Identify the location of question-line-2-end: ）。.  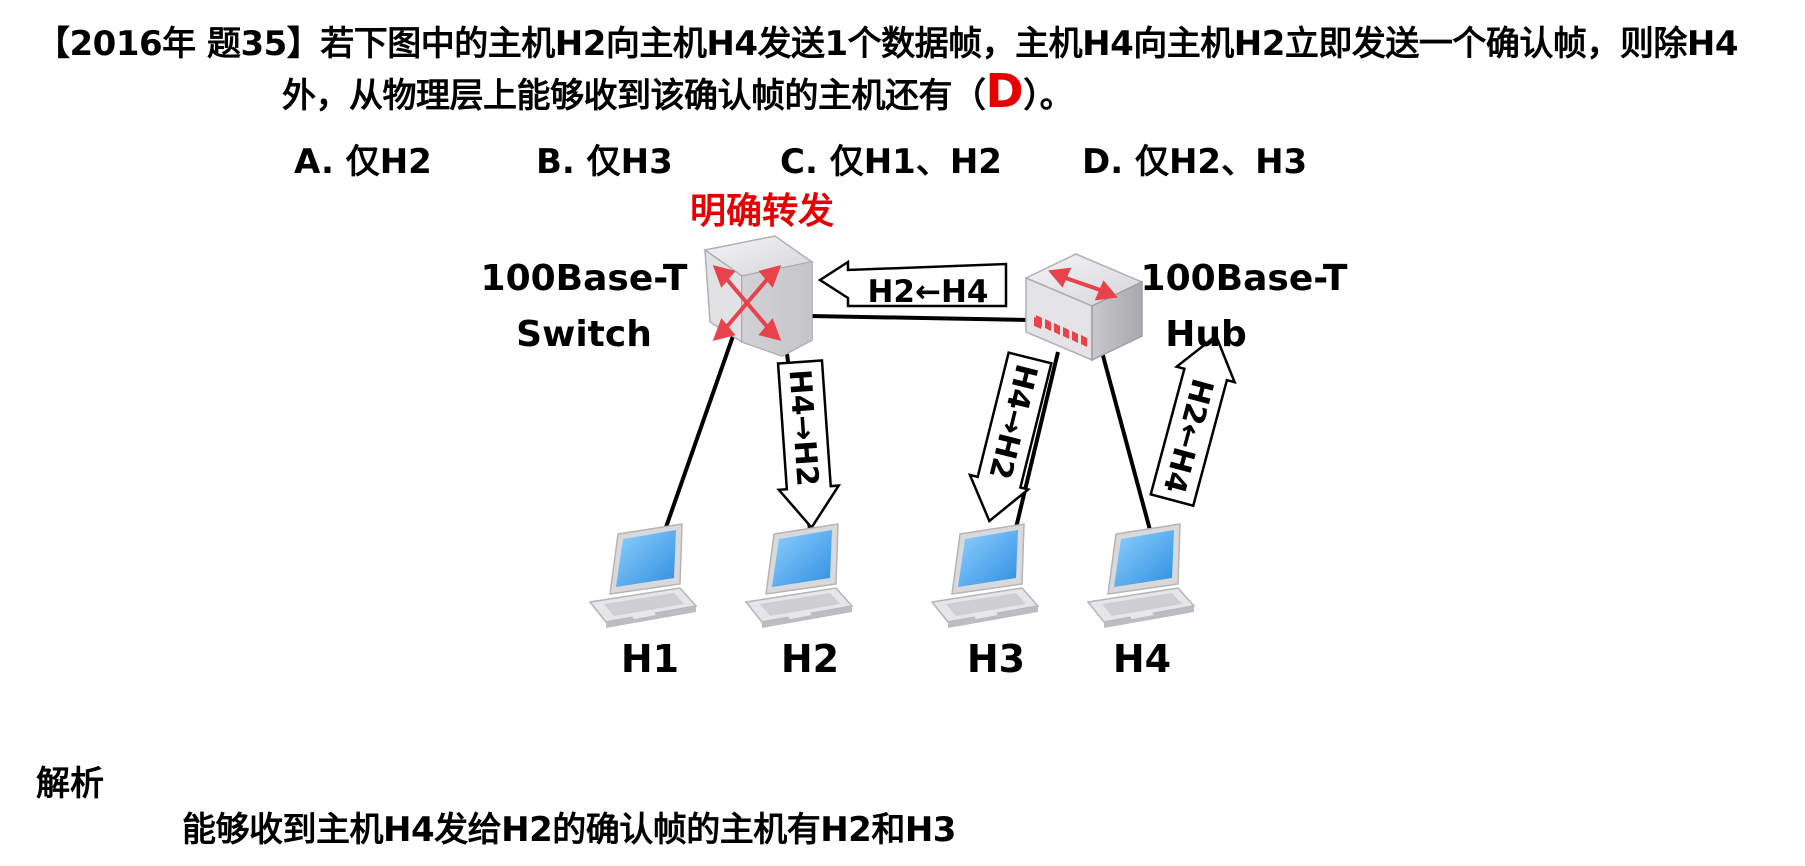
(1048, 96).